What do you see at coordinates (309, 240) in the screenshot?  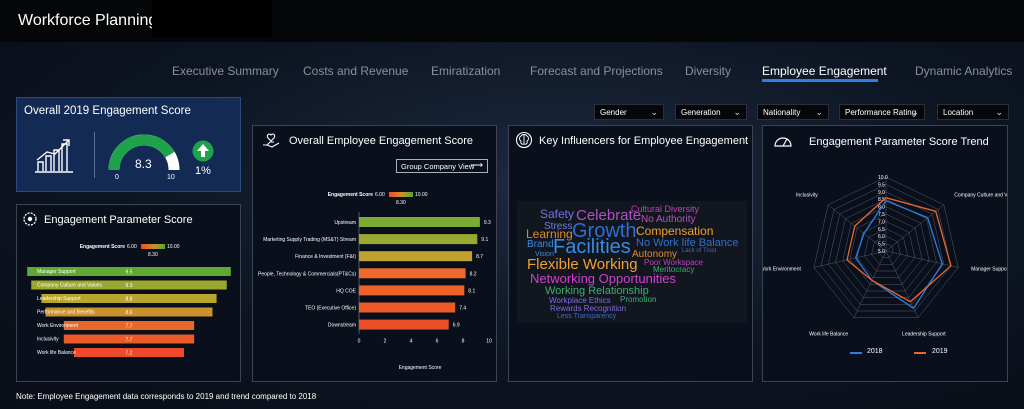 I see `category-label: Marketing Supply Trading (MS&T) Stream` at bounding box center [309, 240].